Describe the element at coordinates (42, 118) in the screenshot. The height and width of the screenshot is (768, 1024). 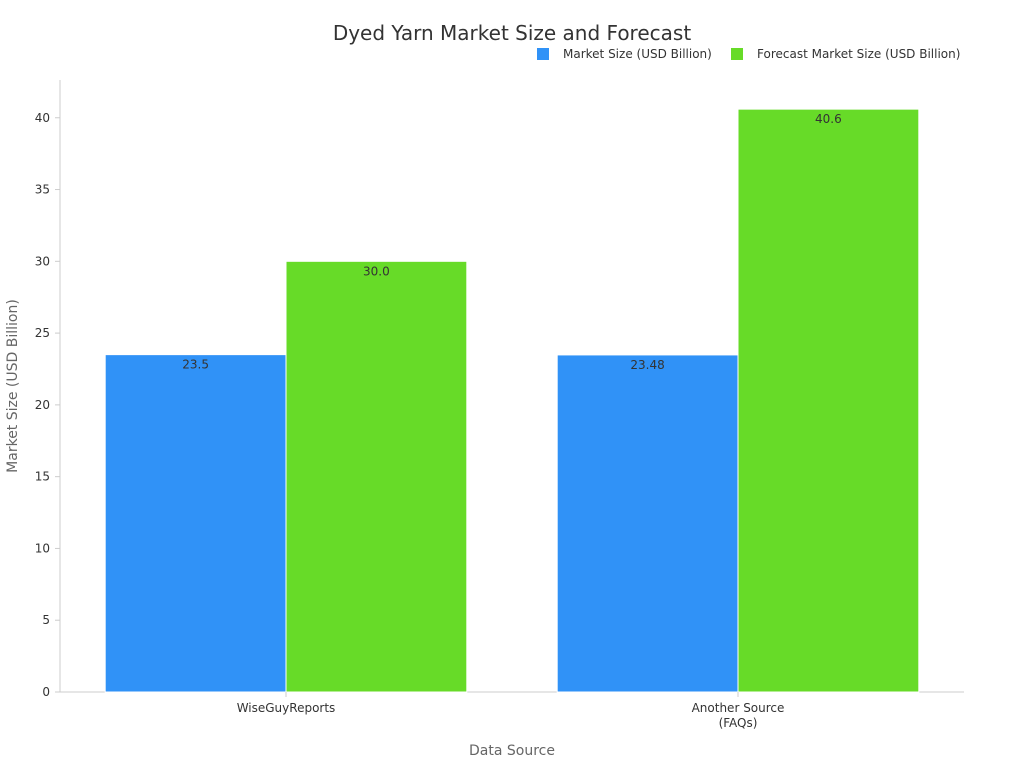
I see `y-tick-label: 40` at that location.